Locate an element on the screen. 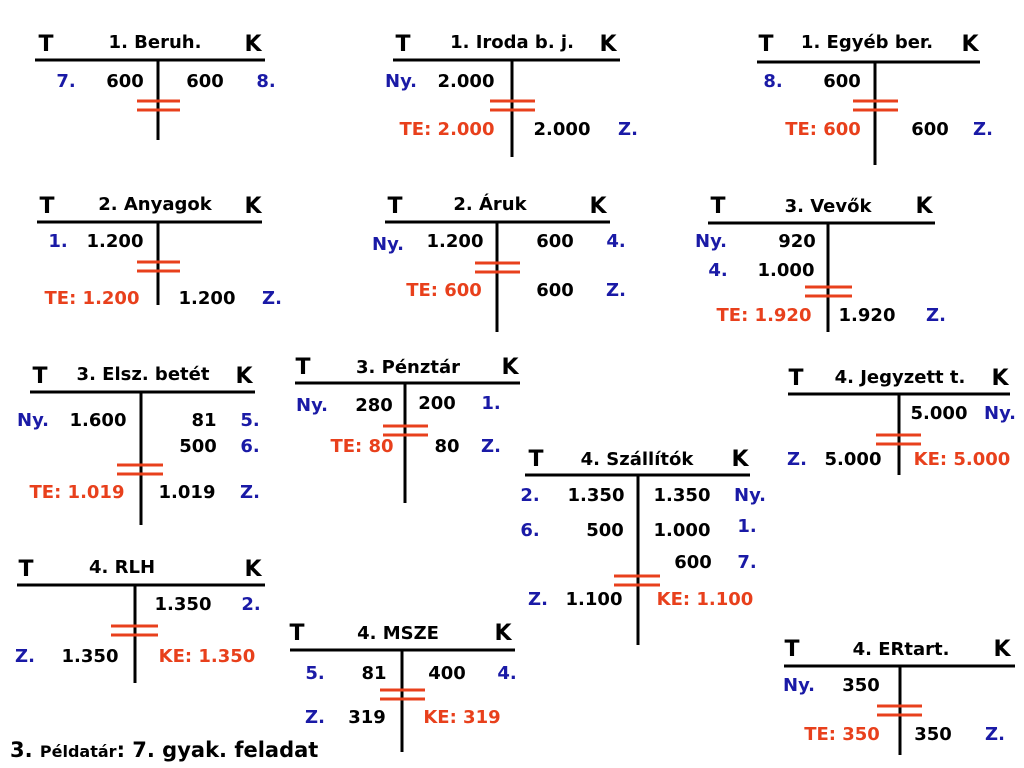 This screenshot has width=1024, height=768. account-title: 4. Szállítók is located at coordinates (638, 459).